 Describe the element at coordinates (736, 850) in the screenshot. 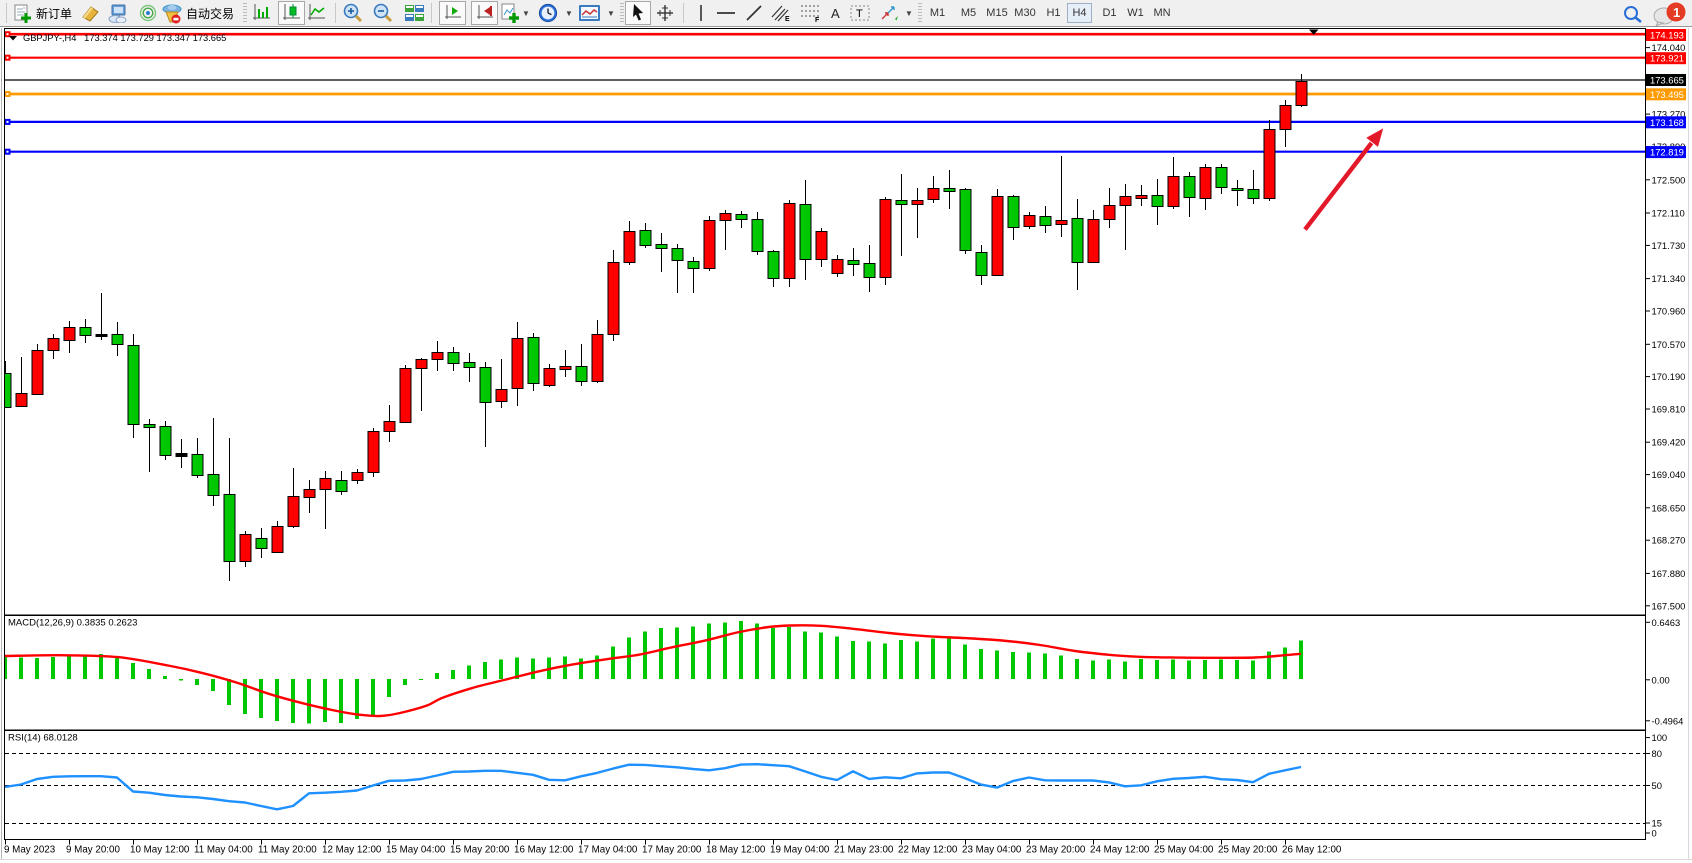

I see `svg-text: 18 May 12:00` at that location.